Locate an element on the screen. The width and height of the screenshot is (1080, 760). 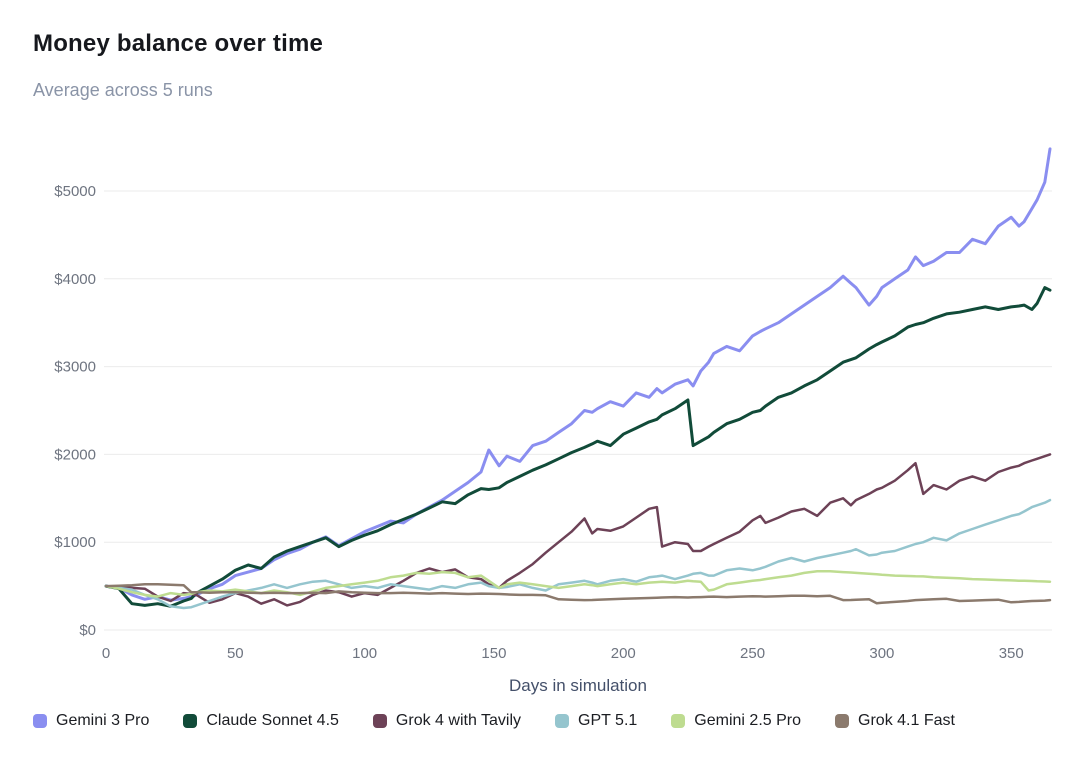
y-tick-label-0: $0 is located at coordinates (87, 630).